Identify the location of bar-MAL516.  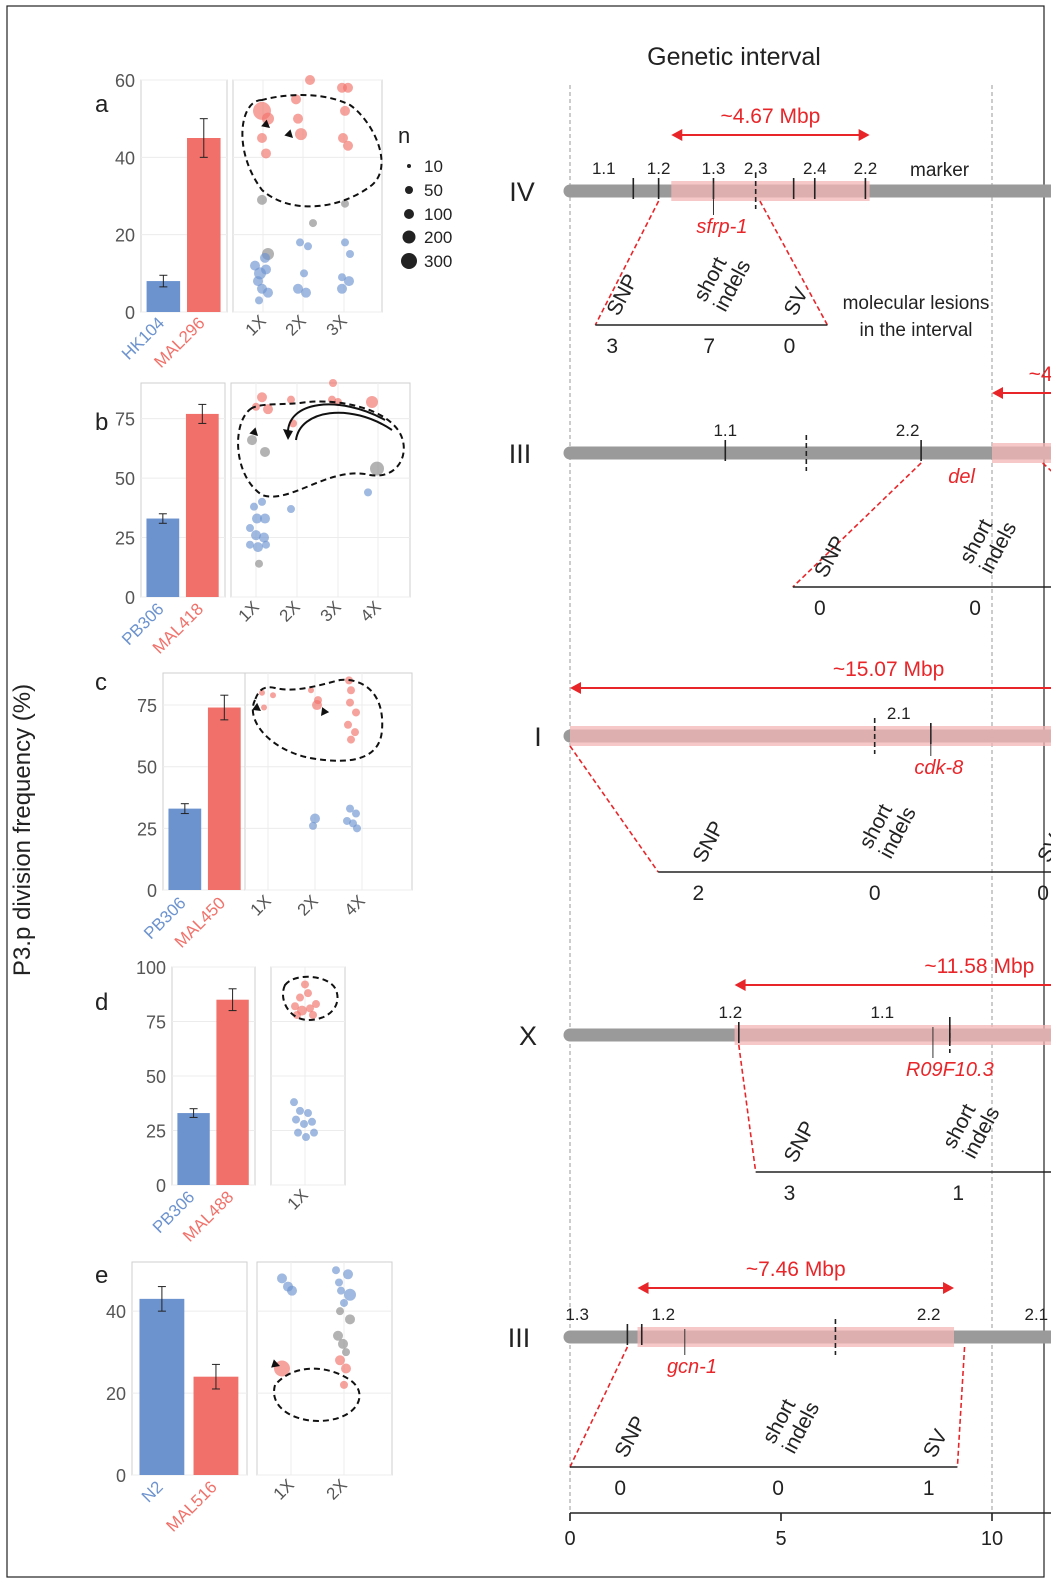
(216, 1425).